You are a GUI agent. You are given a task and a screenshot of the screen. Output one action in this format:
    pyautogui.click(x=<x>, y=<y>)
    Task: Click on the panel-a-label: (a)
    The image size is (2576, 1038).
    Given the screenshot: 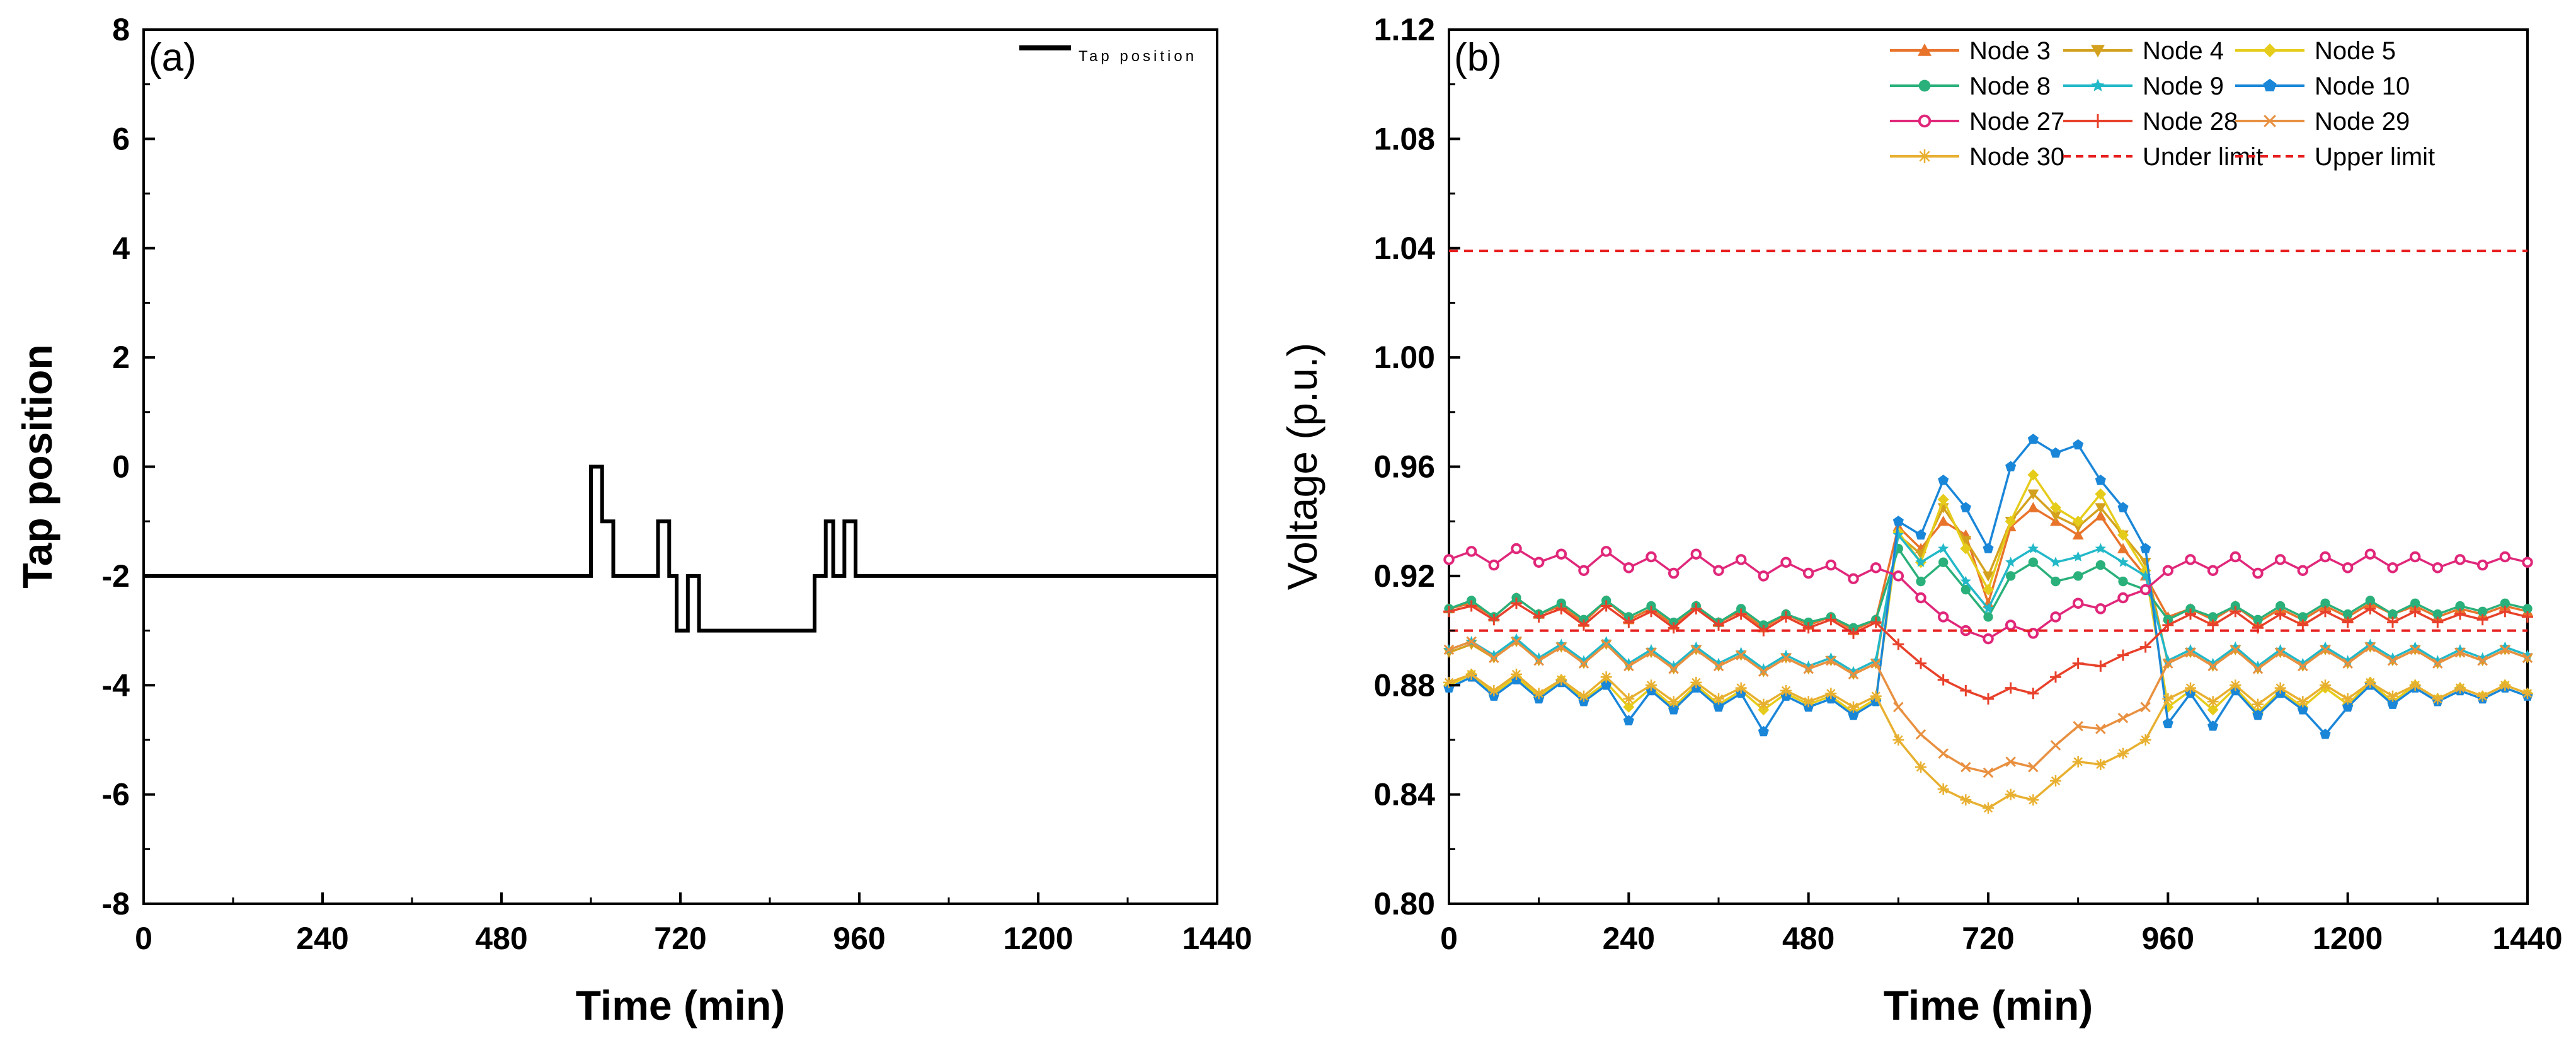 What is the action you would take?
    pyautogui.click(x=173, y=57)
    